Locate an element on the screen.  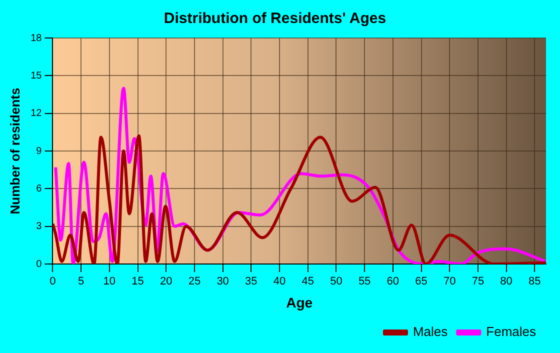
legend-label: Males is located at coordinates (430, 332).